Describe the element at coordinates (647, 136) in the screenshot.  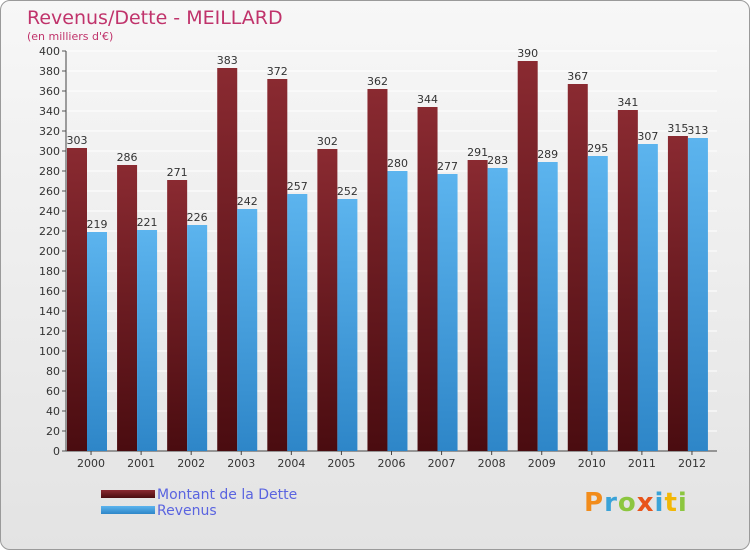
I see `data-label: 307` at that location.